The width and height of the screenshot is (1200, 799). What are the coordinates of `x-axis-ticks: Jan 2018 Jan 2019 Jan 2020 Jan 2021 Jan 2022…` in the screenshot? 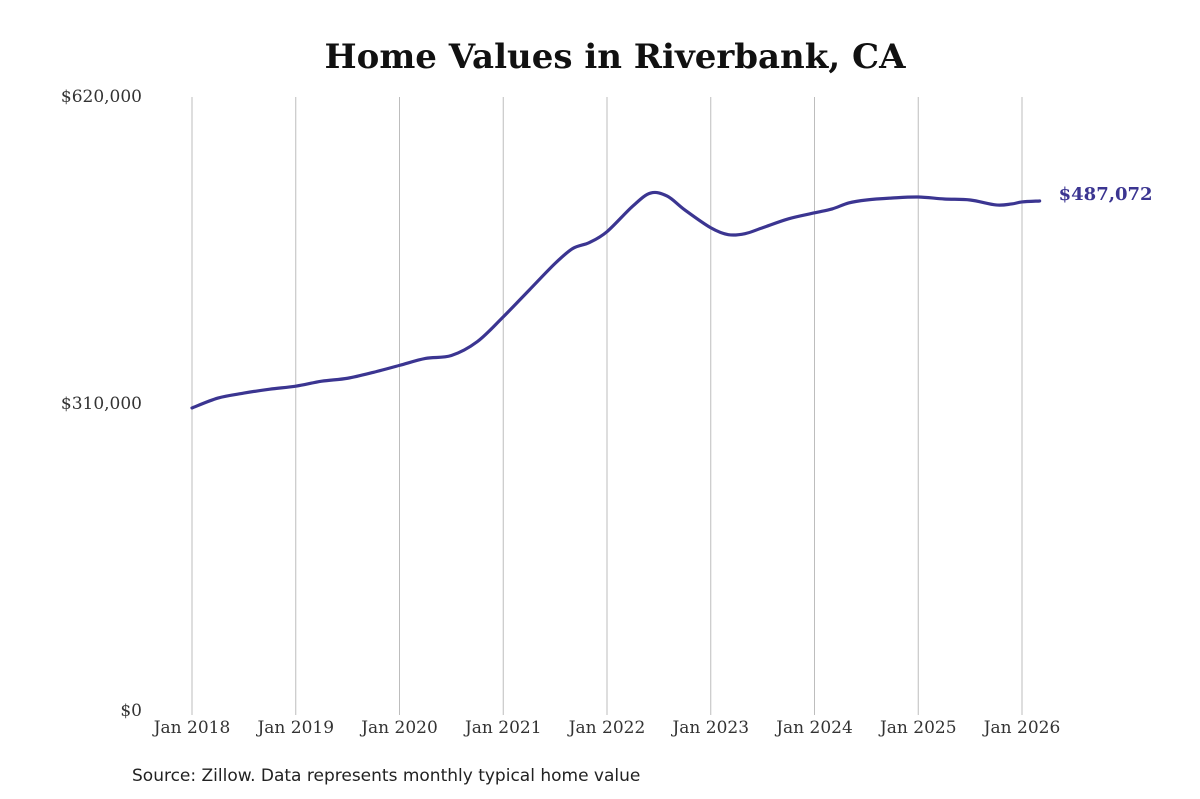 It's located at (606, 728).